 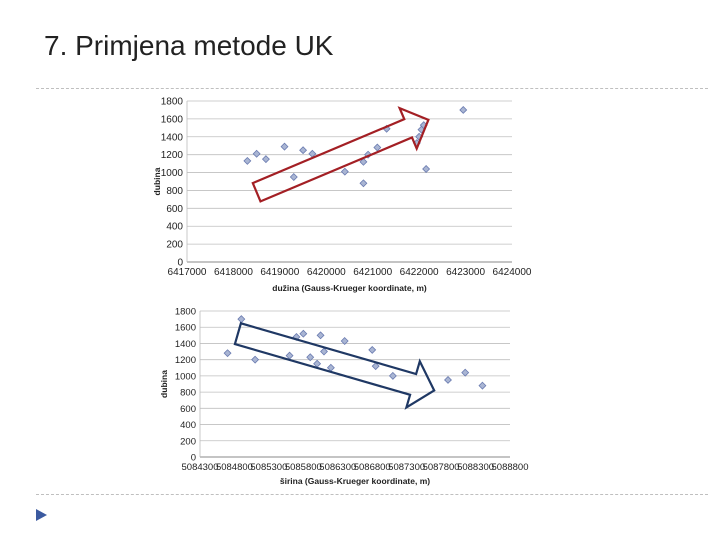 What do you see at coordinates (172, 119) in the screenshot?
I see `y-tick-label: 1600` at bounding box center [172, 119].